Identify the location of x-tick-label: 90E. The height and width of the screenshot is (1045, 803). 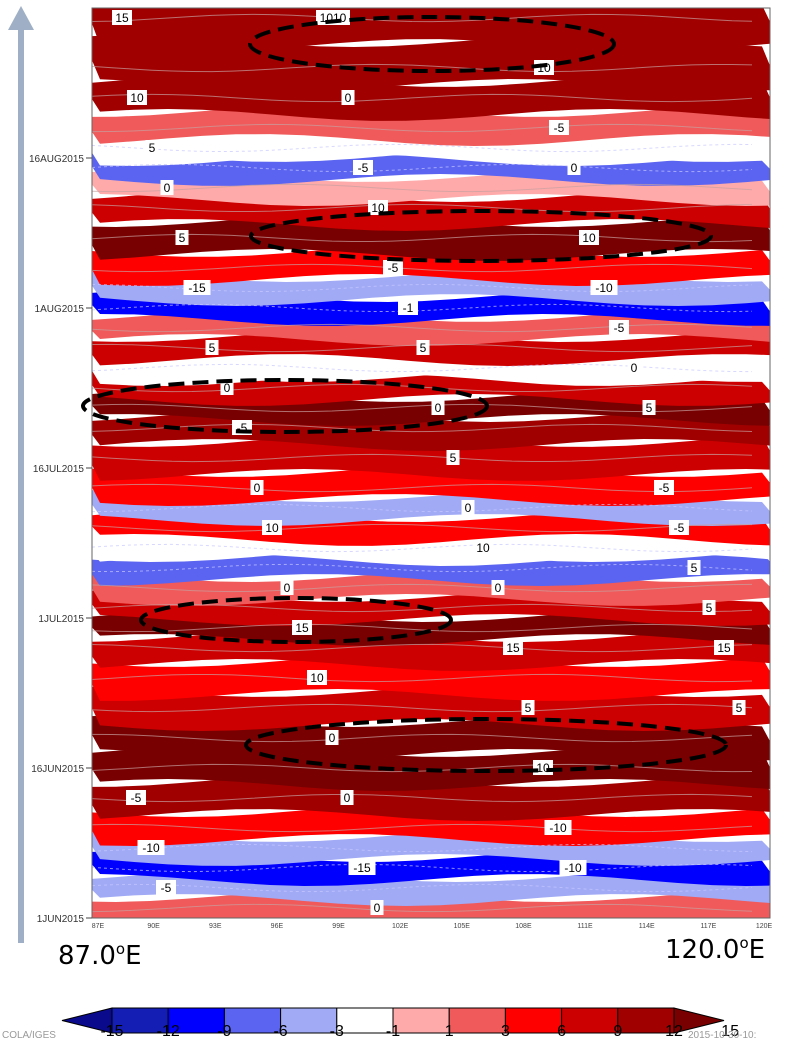
(153, 926).